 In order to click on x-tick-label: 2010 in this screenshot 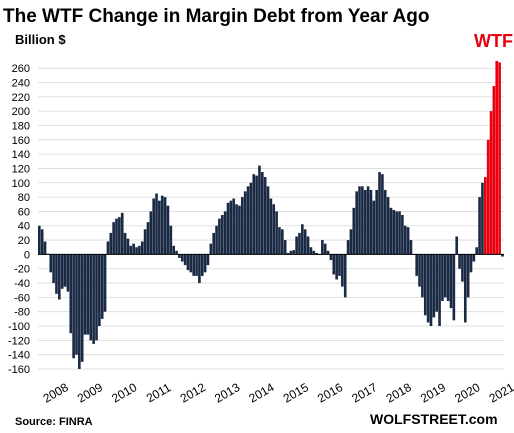, I will do `click(124, 393)`.